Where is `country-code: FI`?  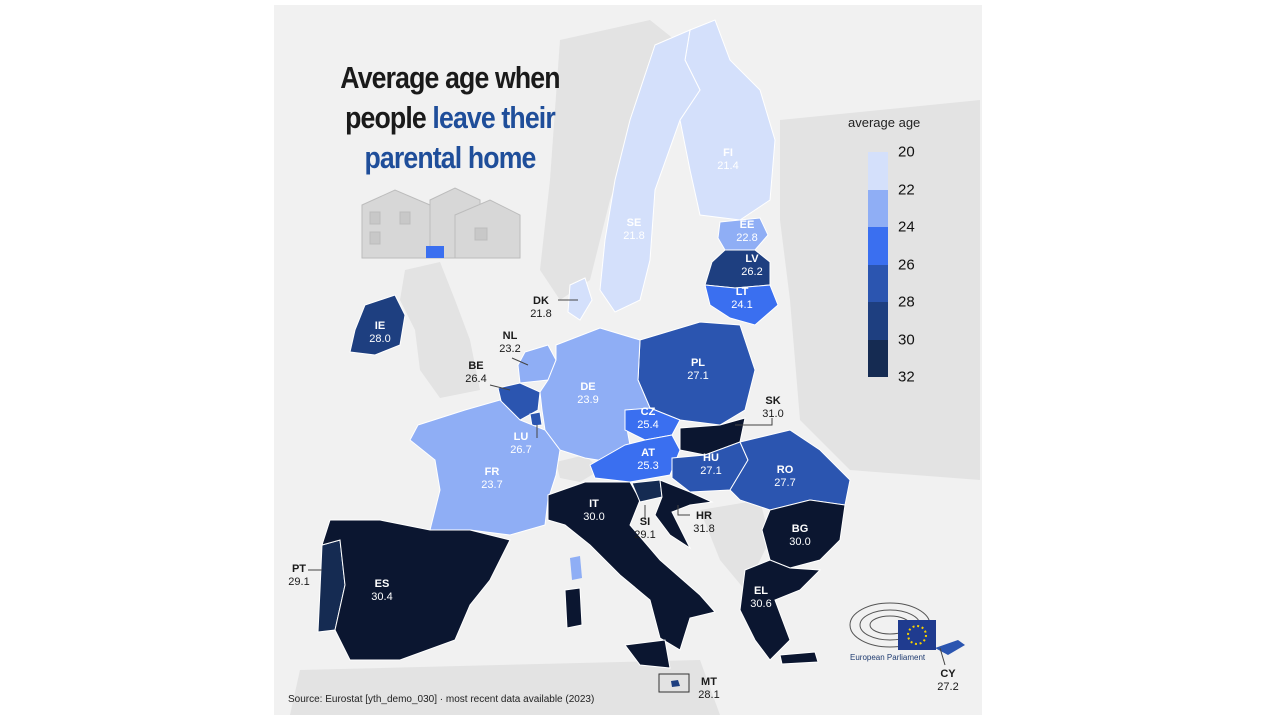 country-code: FI is located at coordinates (728, 153).